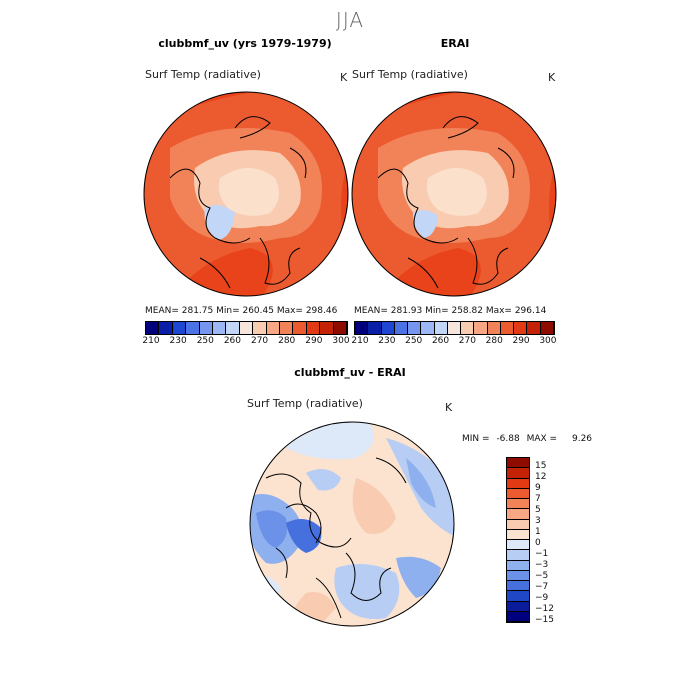  I want to click on colorbar-tick-label: 15, so click(541, 466).